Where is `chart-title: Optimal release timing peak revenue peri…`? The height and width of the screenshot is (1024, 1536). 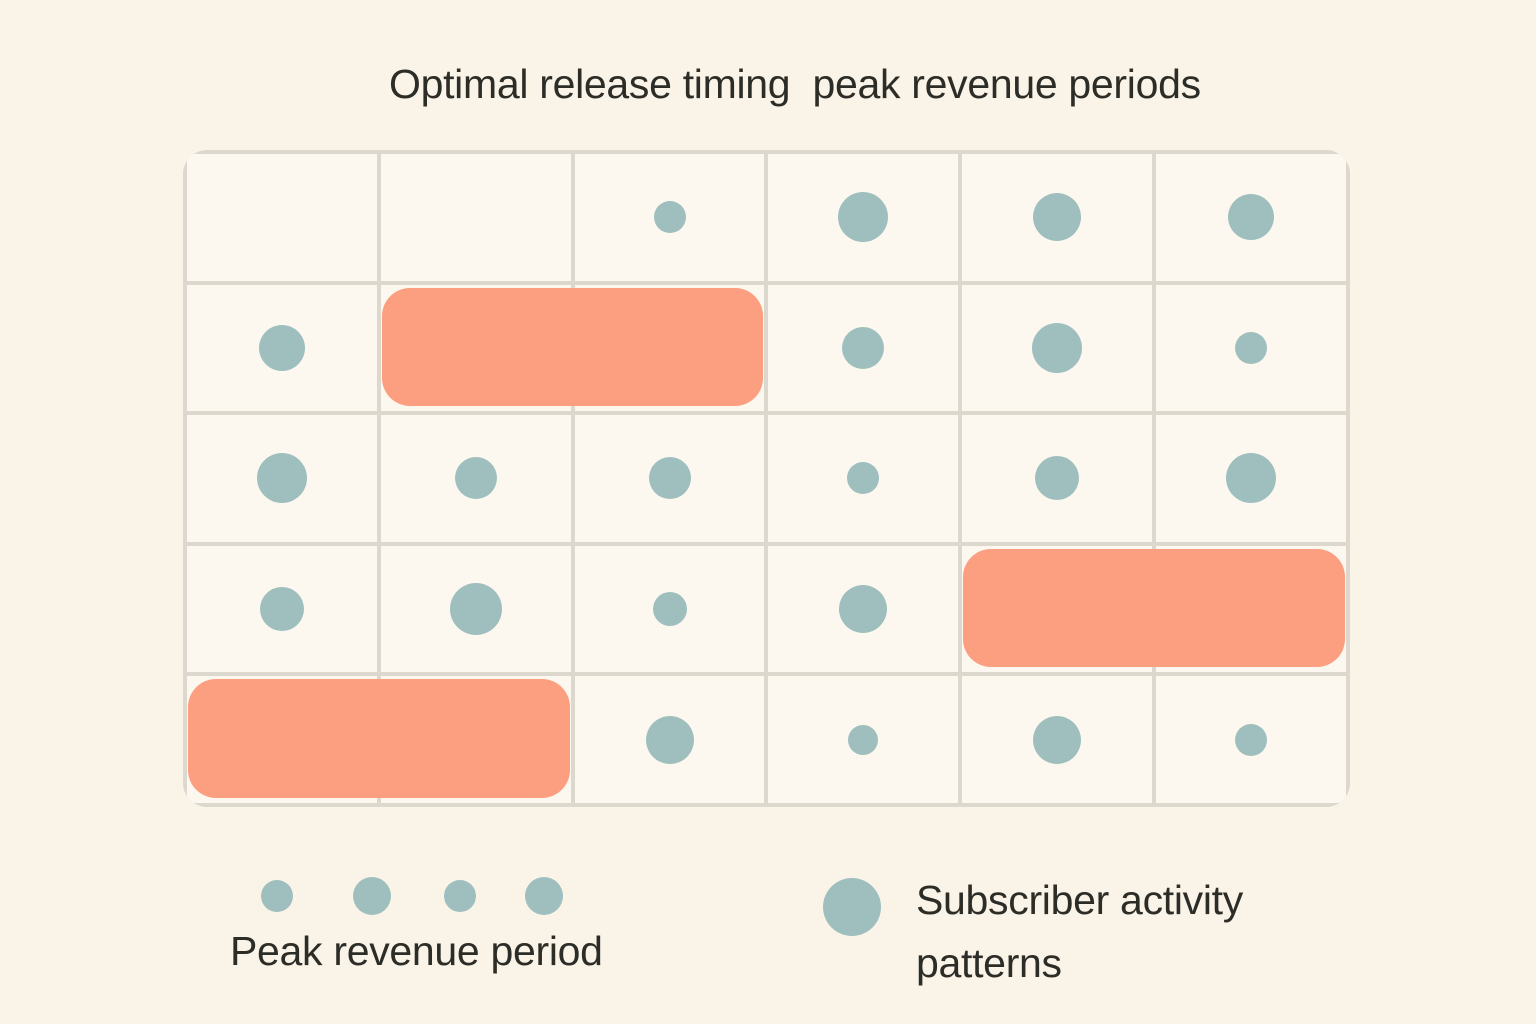
chart-title: Optimal release timing peak revenue peri… is located at coordinates (795, 84).